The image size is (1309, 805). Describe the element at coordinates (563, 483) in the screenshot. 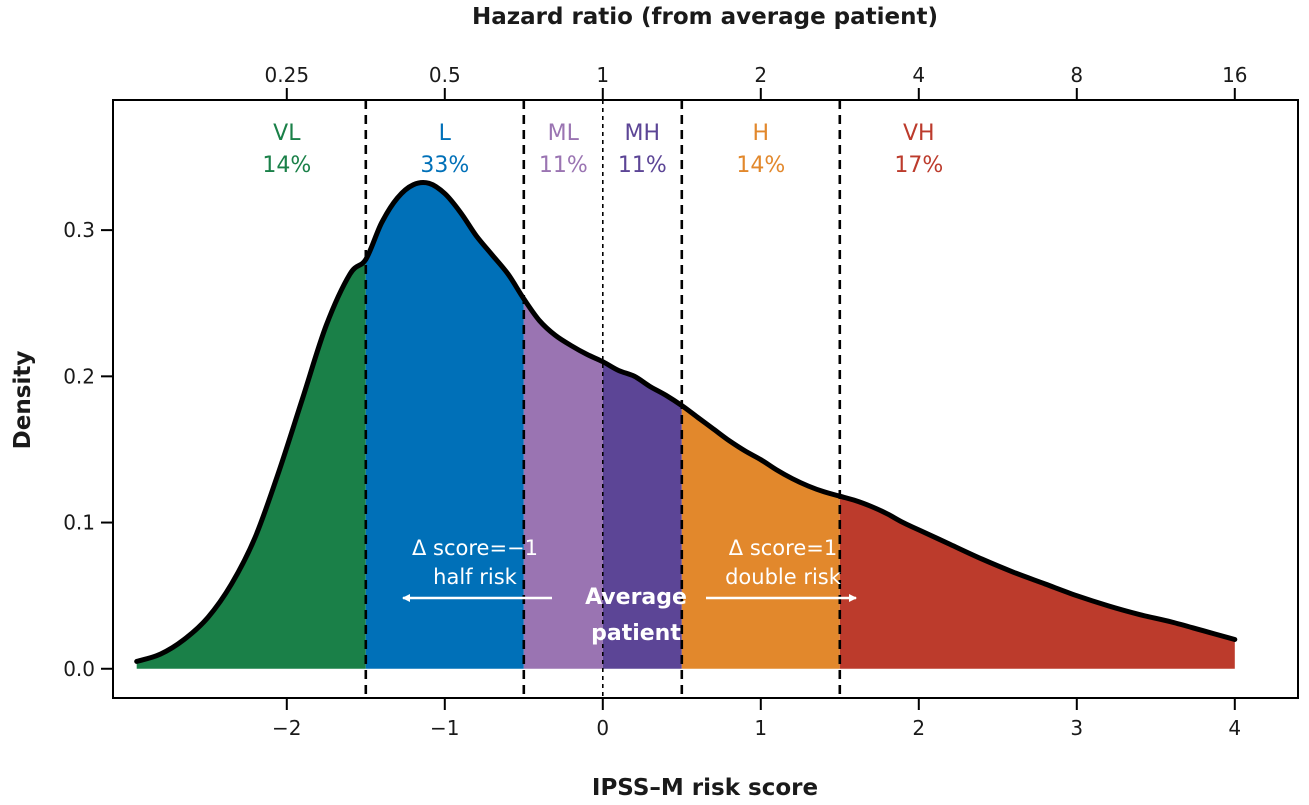

I see `fill-ml` at that location.